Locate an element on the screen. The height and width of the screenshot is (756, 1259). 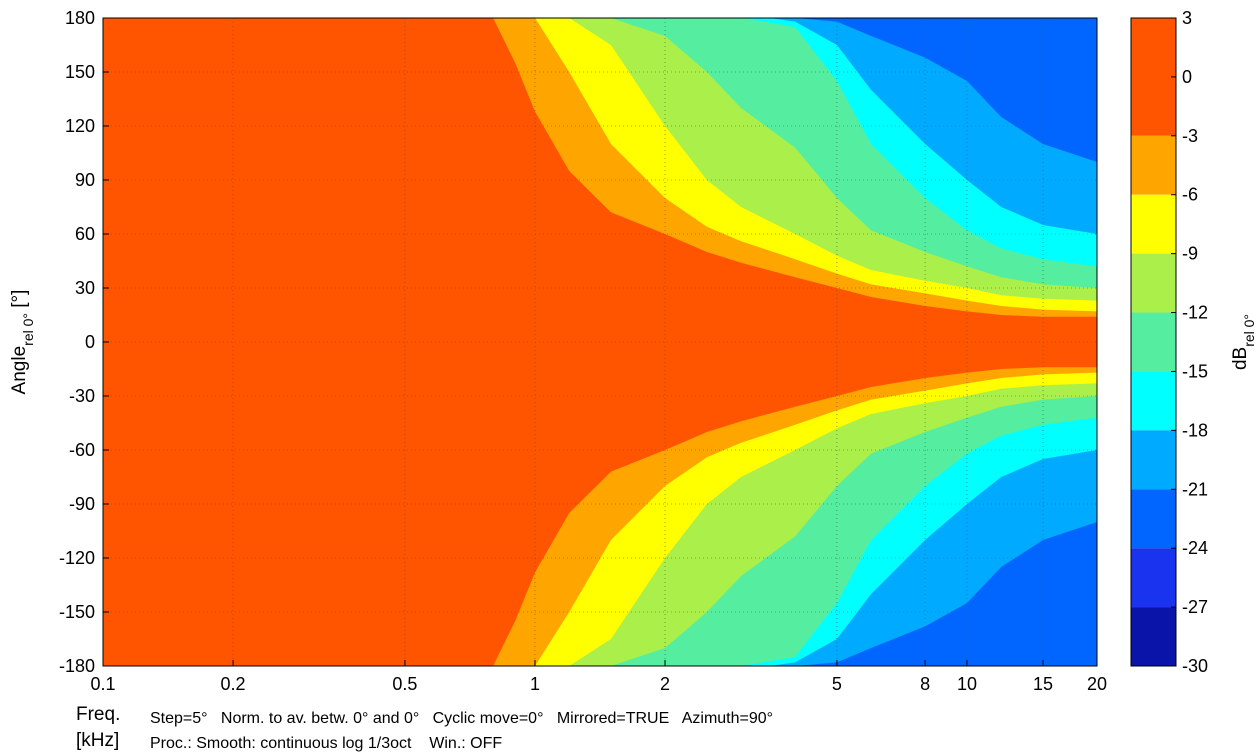
y-tick-label: -30 is located at coordinates (82, 396).